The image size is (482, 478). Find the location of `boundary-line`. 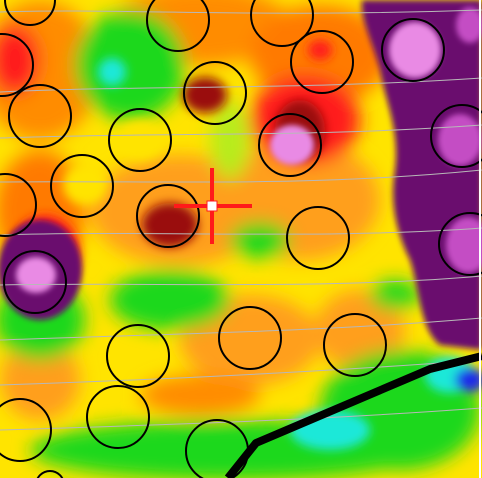

boundary-line is located at coordinates (353, 415).